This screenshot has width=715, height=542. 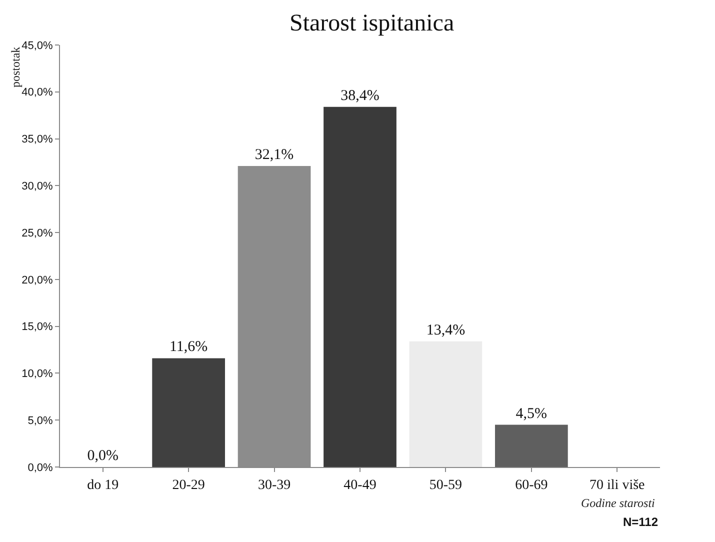 What do you see at coordinates (38, 233) in the screenshot?
I see `y-tick-label: 25,0%` at bounding box center [38, 233].